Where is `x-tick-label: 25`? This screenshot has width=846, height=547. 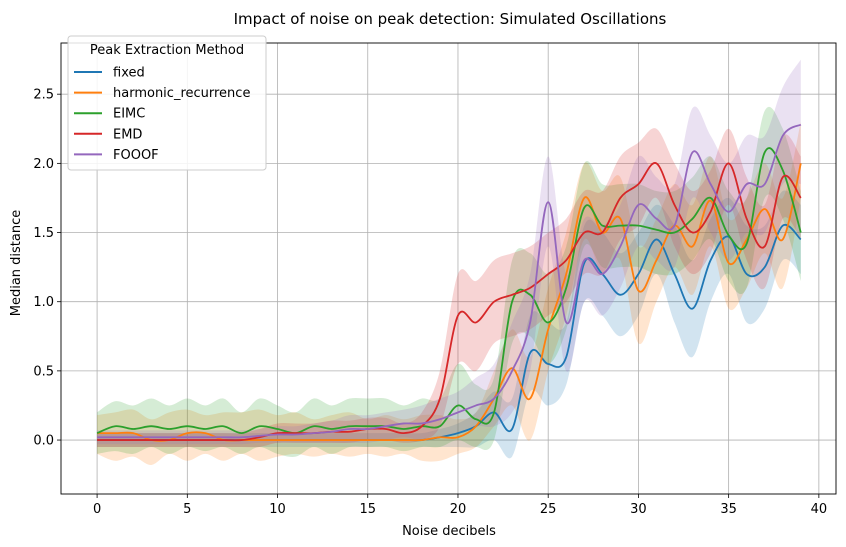 x-tick-label: 25 is located at coordinates (548, 509).